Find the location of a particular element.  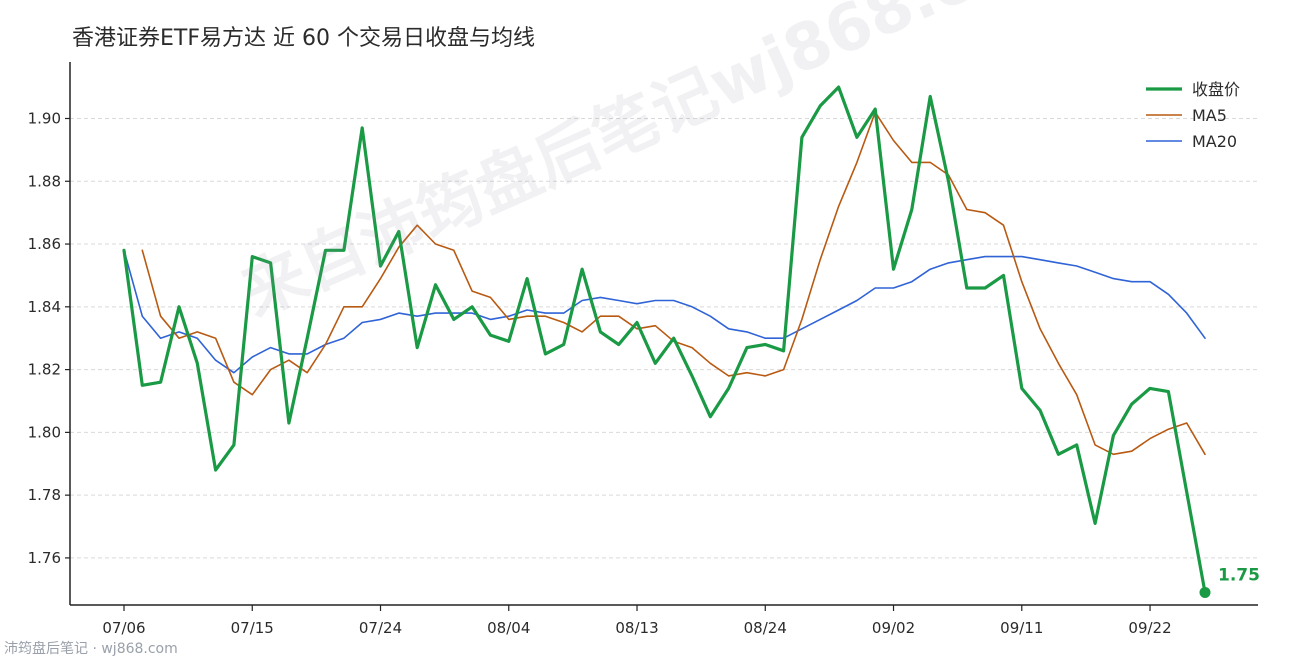

y-tick-label: 1.80 is located at coordinates (44, 432).